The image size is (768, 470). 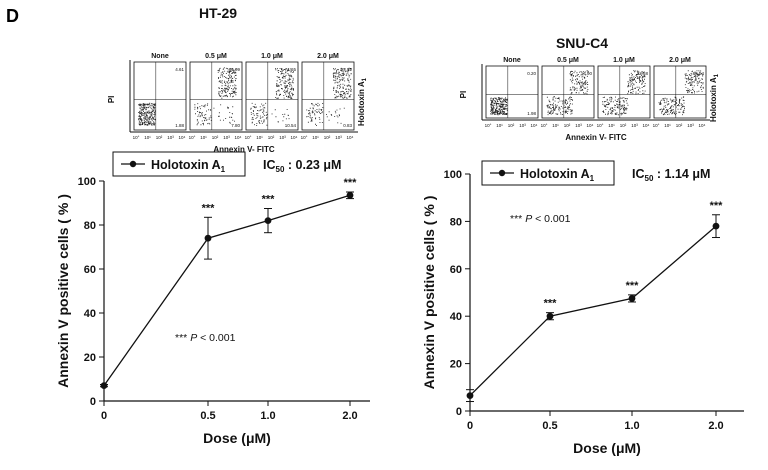 What do you see at coordinates (223, 169) in the screenshot?
I see `legend-label-sub: 1` at bounding box center [223, 169].